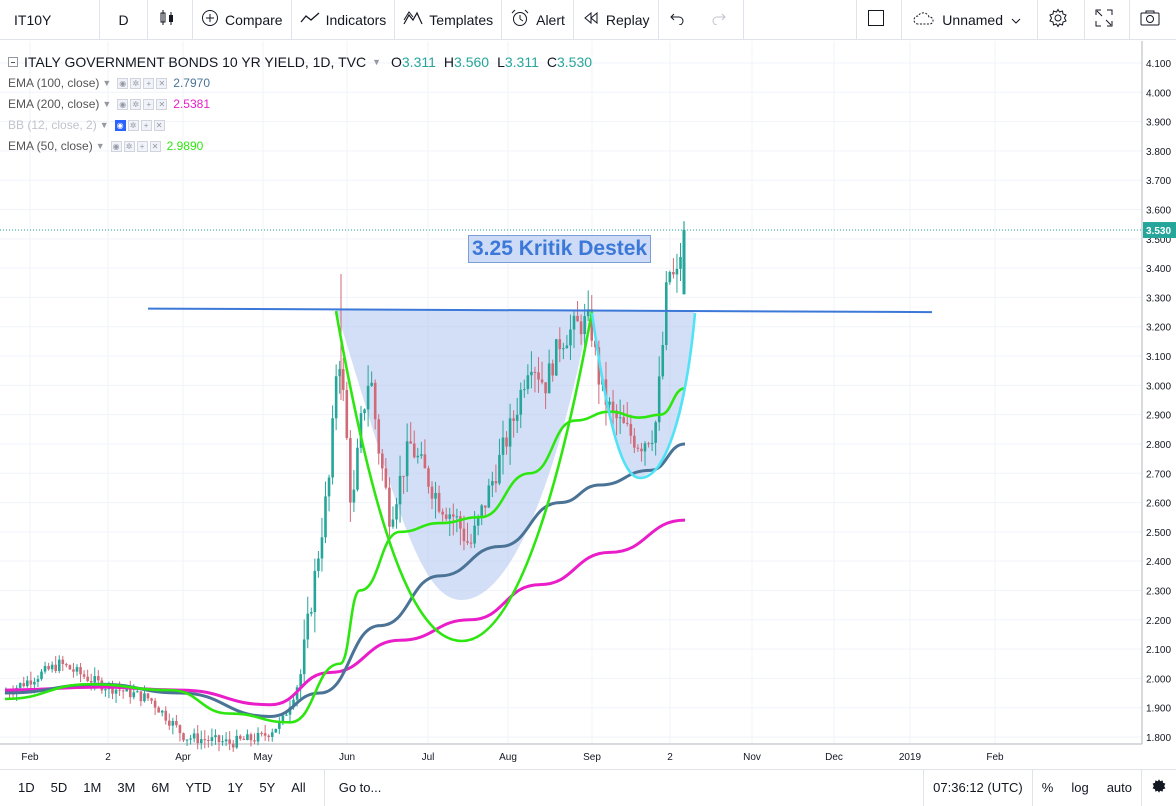 The height and width of the screenshot is (806, 1176). I want to click on range-button-3m: 3M, so click(126, 787).